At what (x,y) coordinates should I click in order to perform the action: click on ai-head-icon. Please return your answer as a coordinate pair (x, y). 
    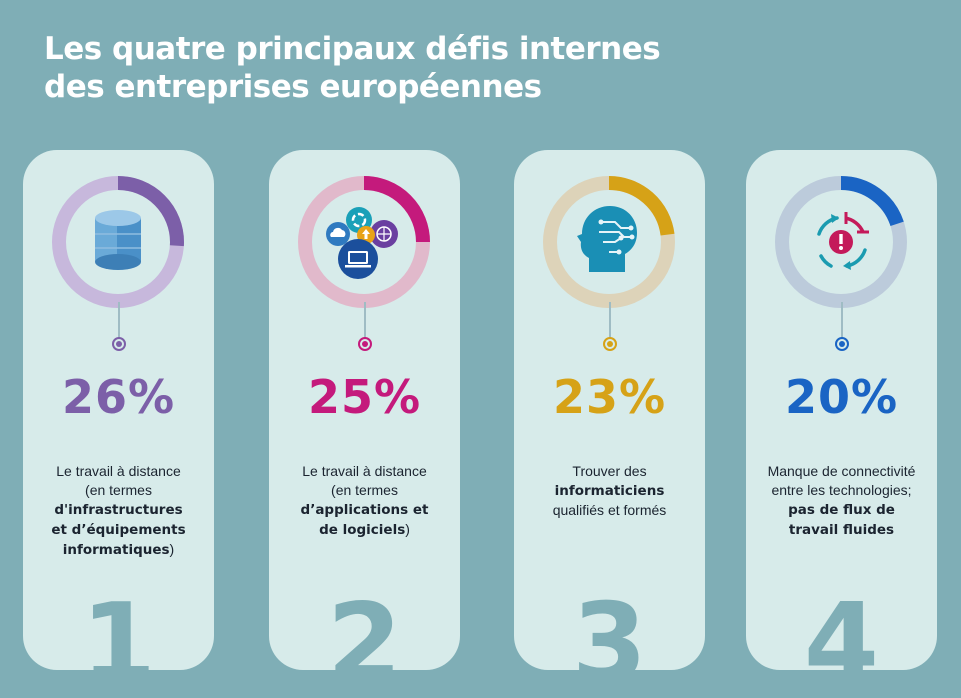
    Looking at the image, I should click on (607, 239).